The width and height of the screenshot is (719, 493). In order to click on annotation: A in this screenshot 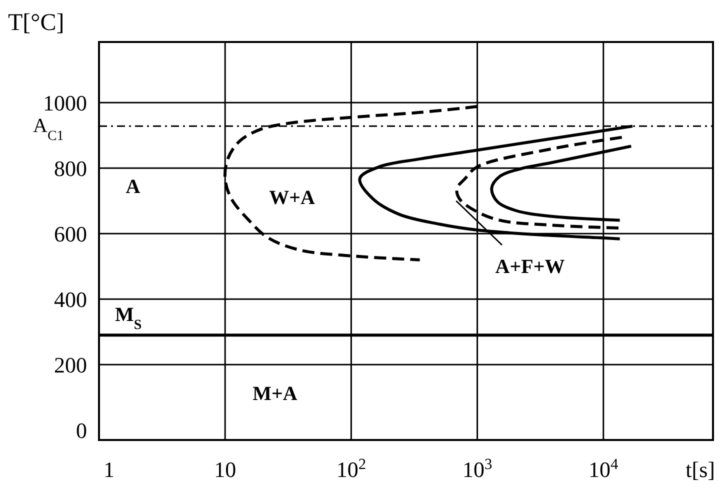, I will do `click(133, 187)`.